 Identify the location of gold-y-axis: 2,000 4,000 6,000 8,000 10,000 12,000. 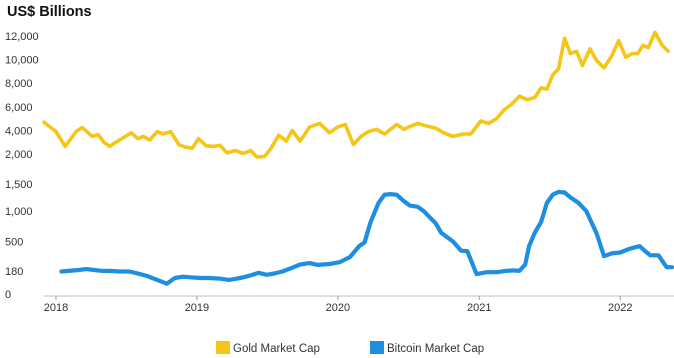
(22, 96).